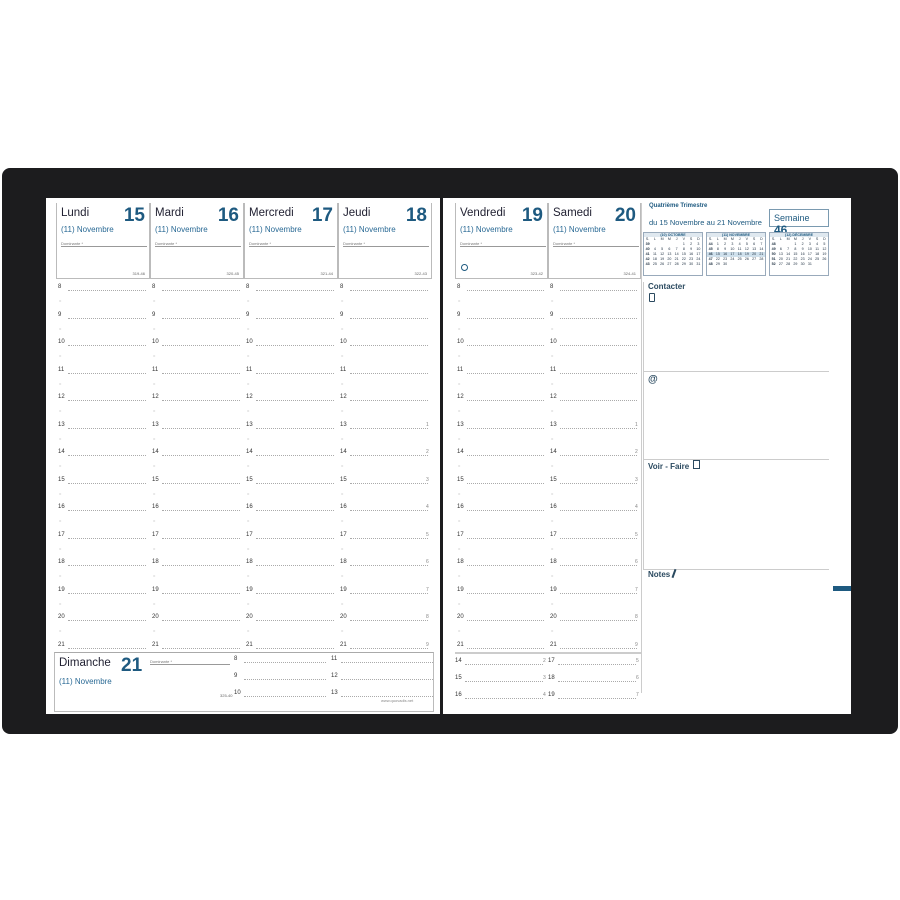  What do you see at coordinates (698, 244) in the screenshot?
I see `calendar-day: 3` at bounding box center [698, 244].